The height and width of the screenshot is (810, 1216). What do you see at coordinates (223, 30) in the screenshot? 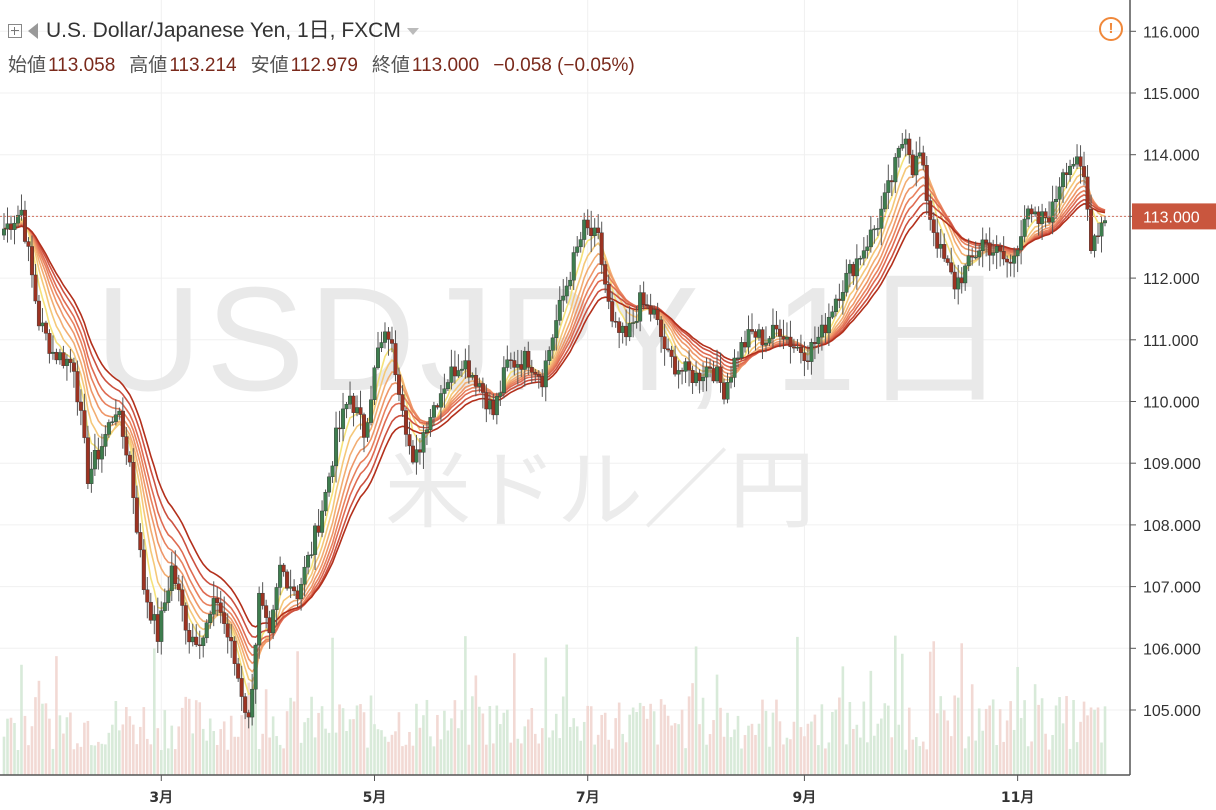
I see `symbol-title: U.S. Dollar/Japanese Yen, 1日, FXCM` at bounding box center [223, 30].